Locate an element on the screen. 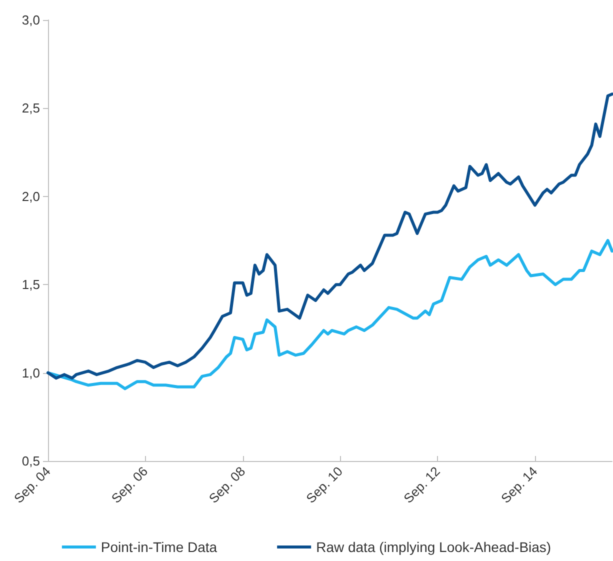 The width and height of the screenshot is (613, 561). y-tick-label: 0,5 is located at coordinates (31, 461).